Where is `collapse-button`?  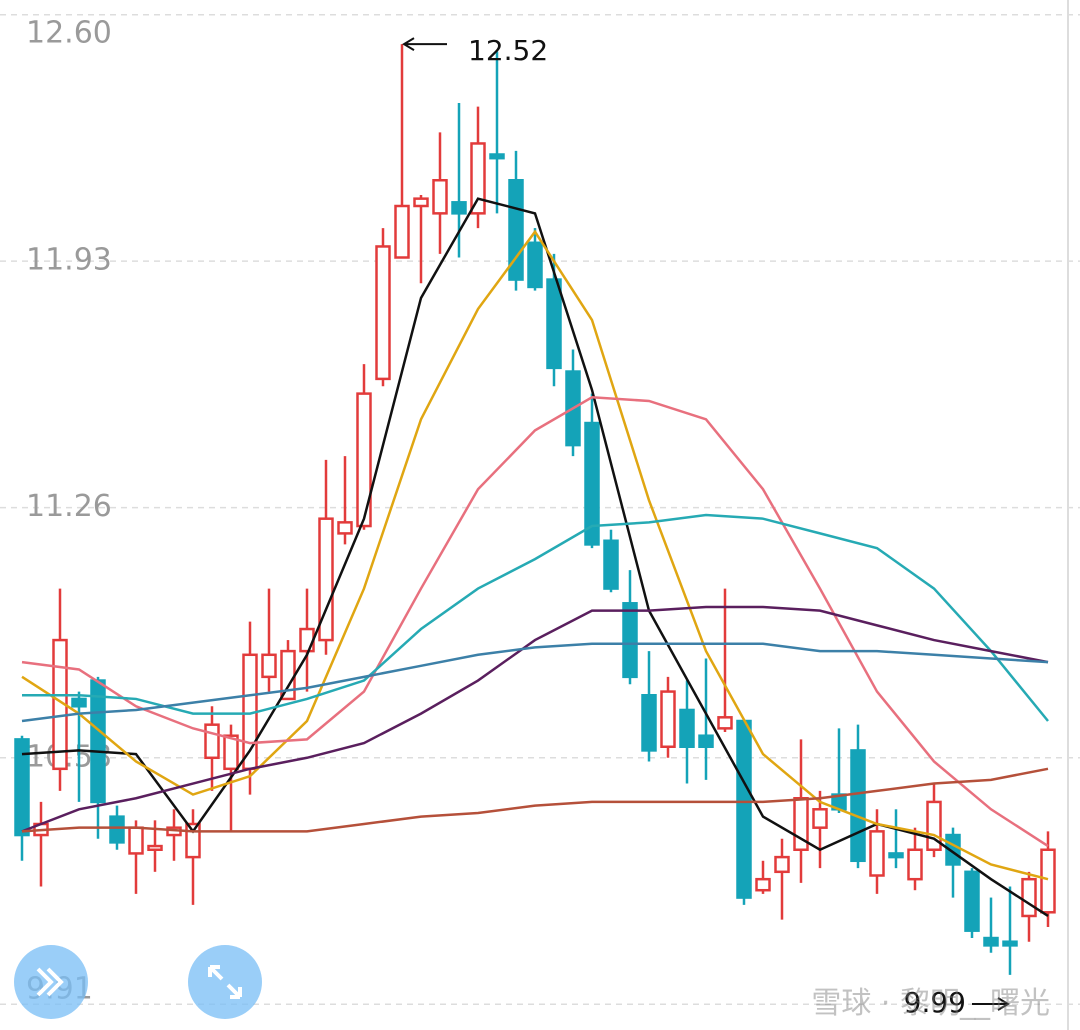
collapse-button is located at coordinates (51, 982).